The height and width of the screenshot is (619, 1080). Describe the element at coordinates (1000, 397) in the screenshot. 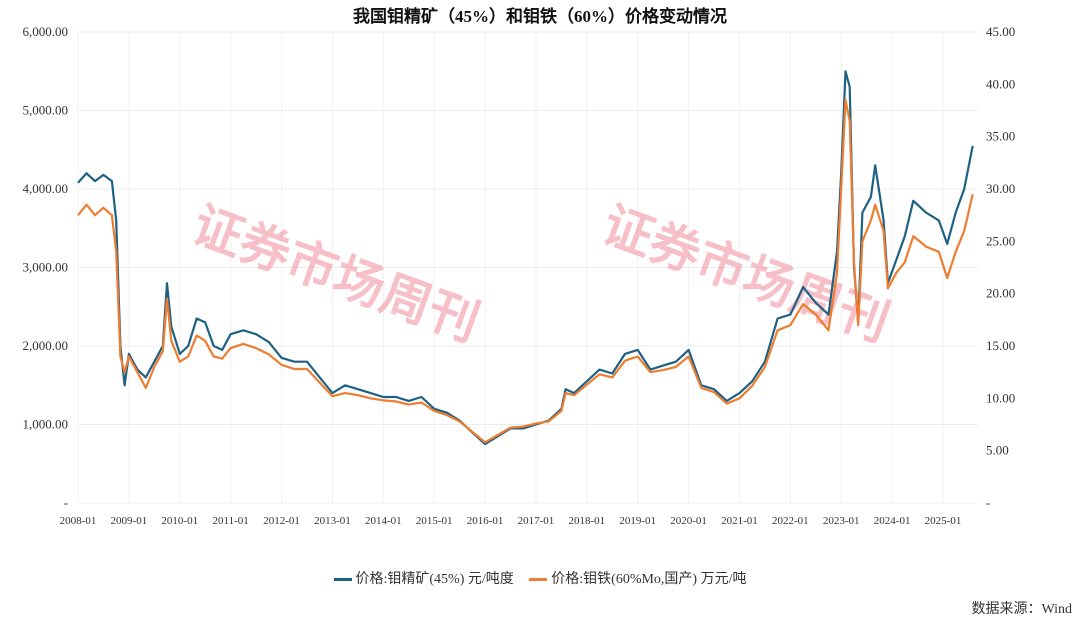

I see `y-right-tick-label: 10.00` at that location.